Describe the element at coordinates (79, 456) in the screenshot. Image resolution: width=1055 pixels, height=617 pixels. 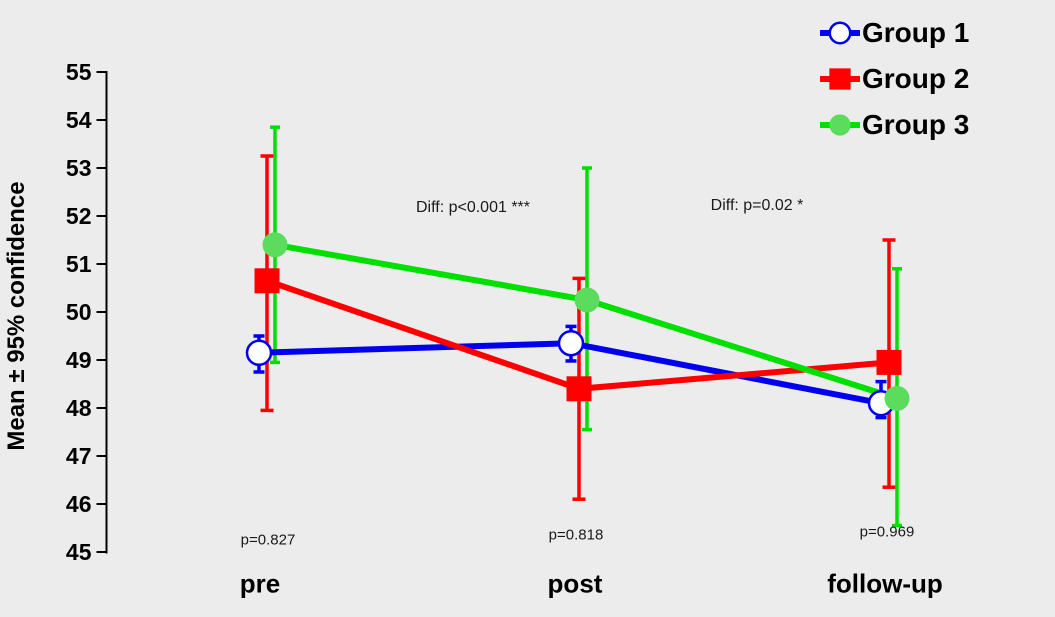
I see `y-tick-label: 47` at that location.